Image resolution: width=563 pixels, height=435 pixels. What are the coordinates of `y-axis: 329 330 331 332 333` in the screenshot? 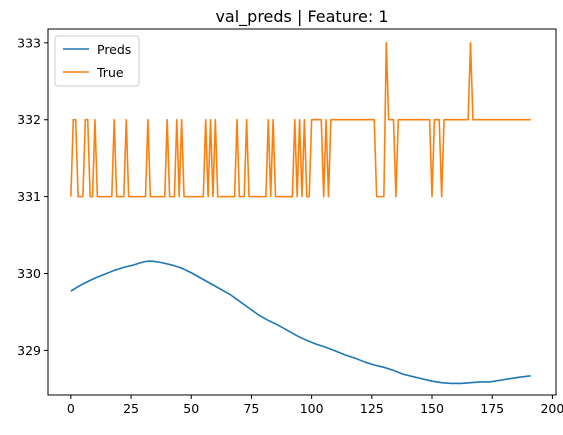 It's located at (32, 196).